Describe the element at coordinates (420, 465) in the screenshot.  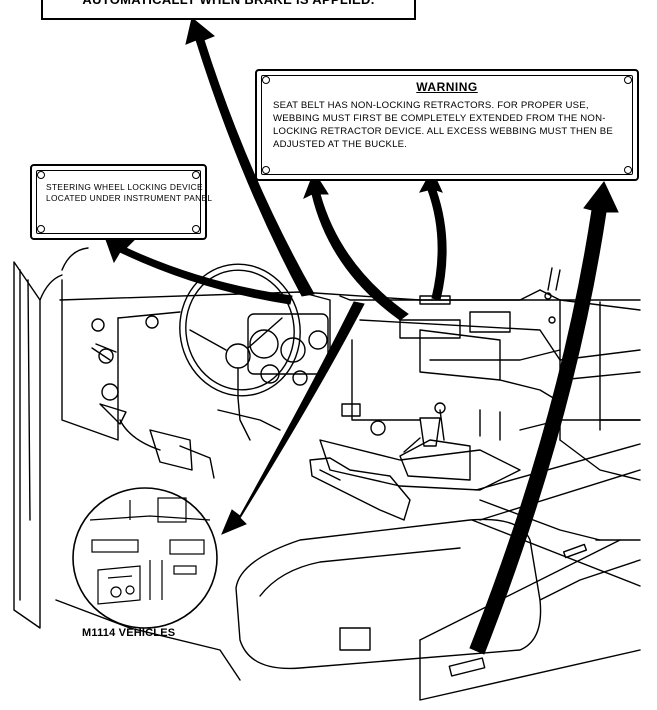
I see `center-console` at that location.